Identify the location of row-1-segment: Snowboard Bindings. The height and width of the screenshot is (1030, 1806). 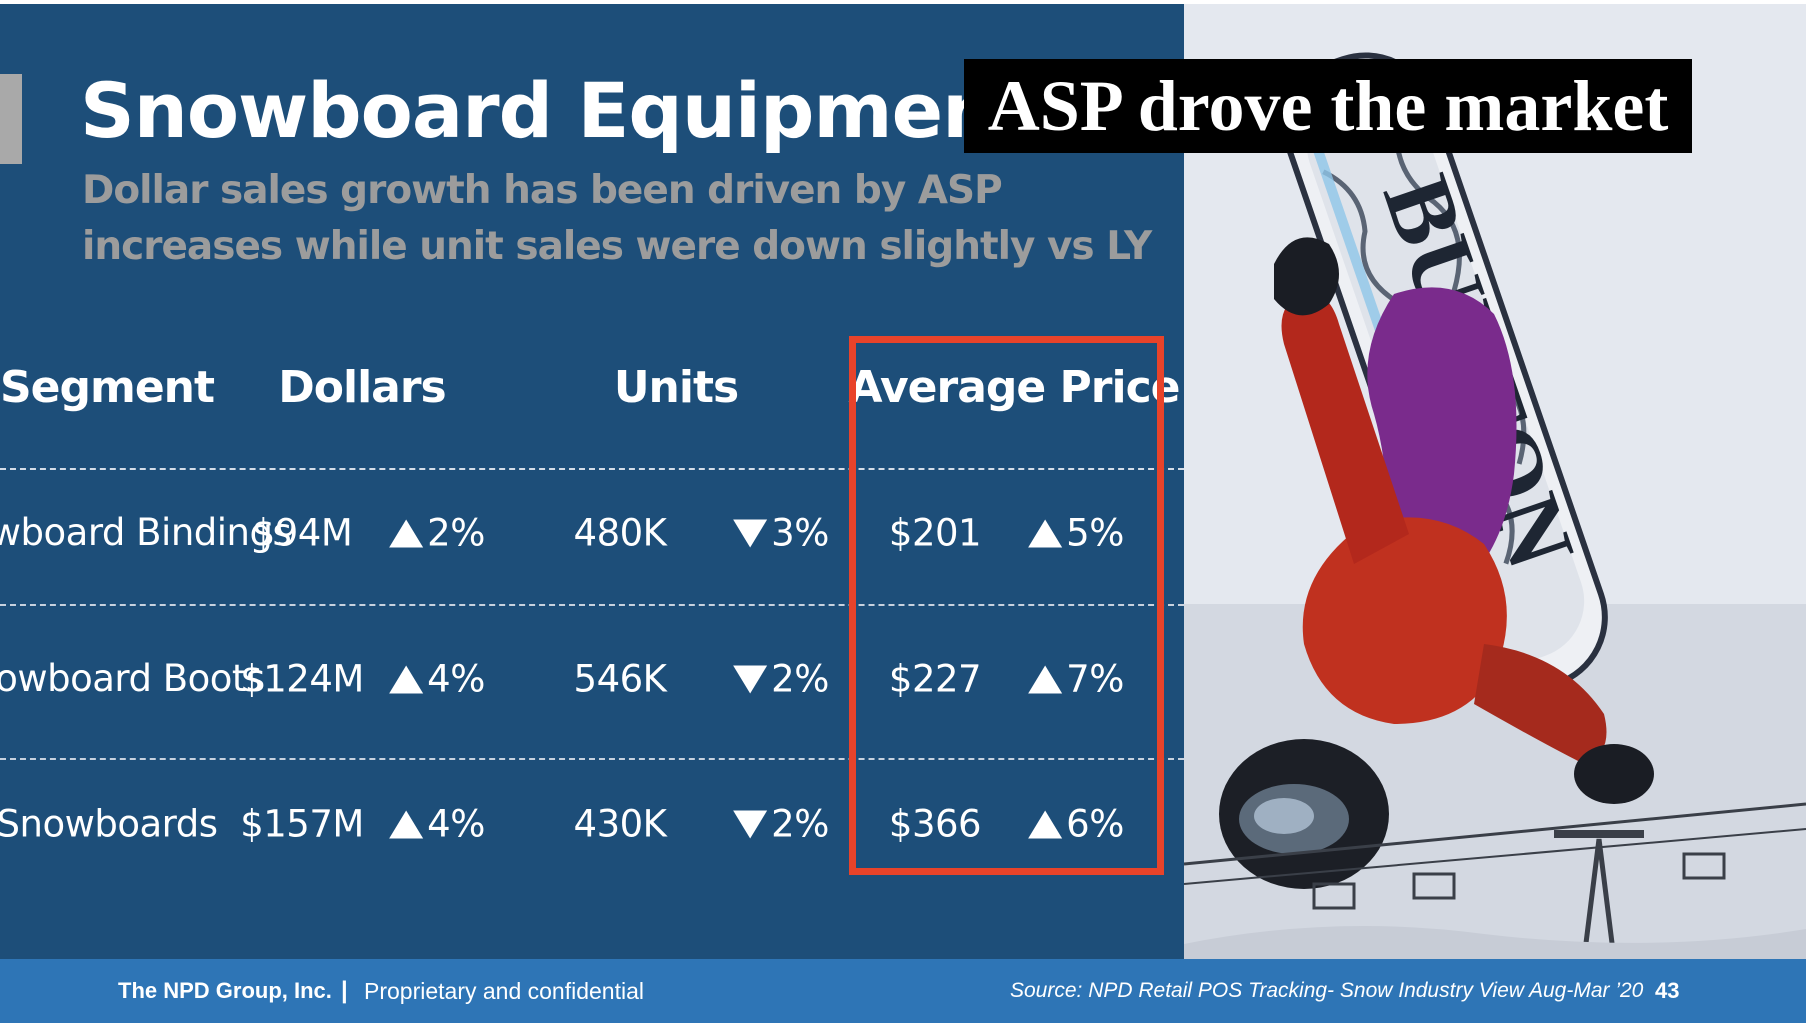
(146, 532).